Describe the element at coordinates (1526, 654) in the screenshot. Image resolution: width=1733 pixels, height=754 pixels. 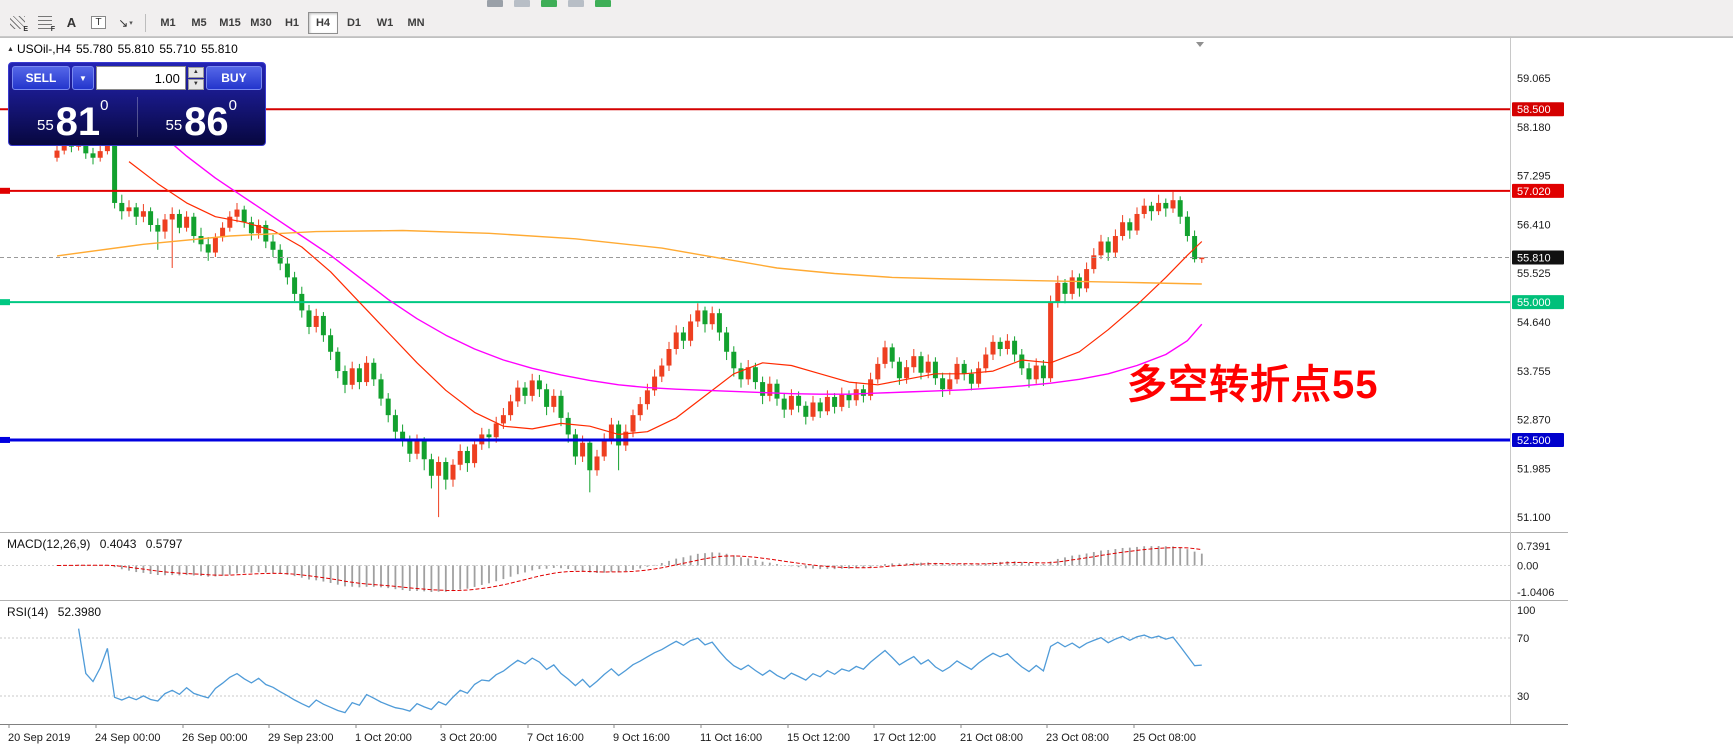
I see `rsi-axis: 100 70 30` at that location.